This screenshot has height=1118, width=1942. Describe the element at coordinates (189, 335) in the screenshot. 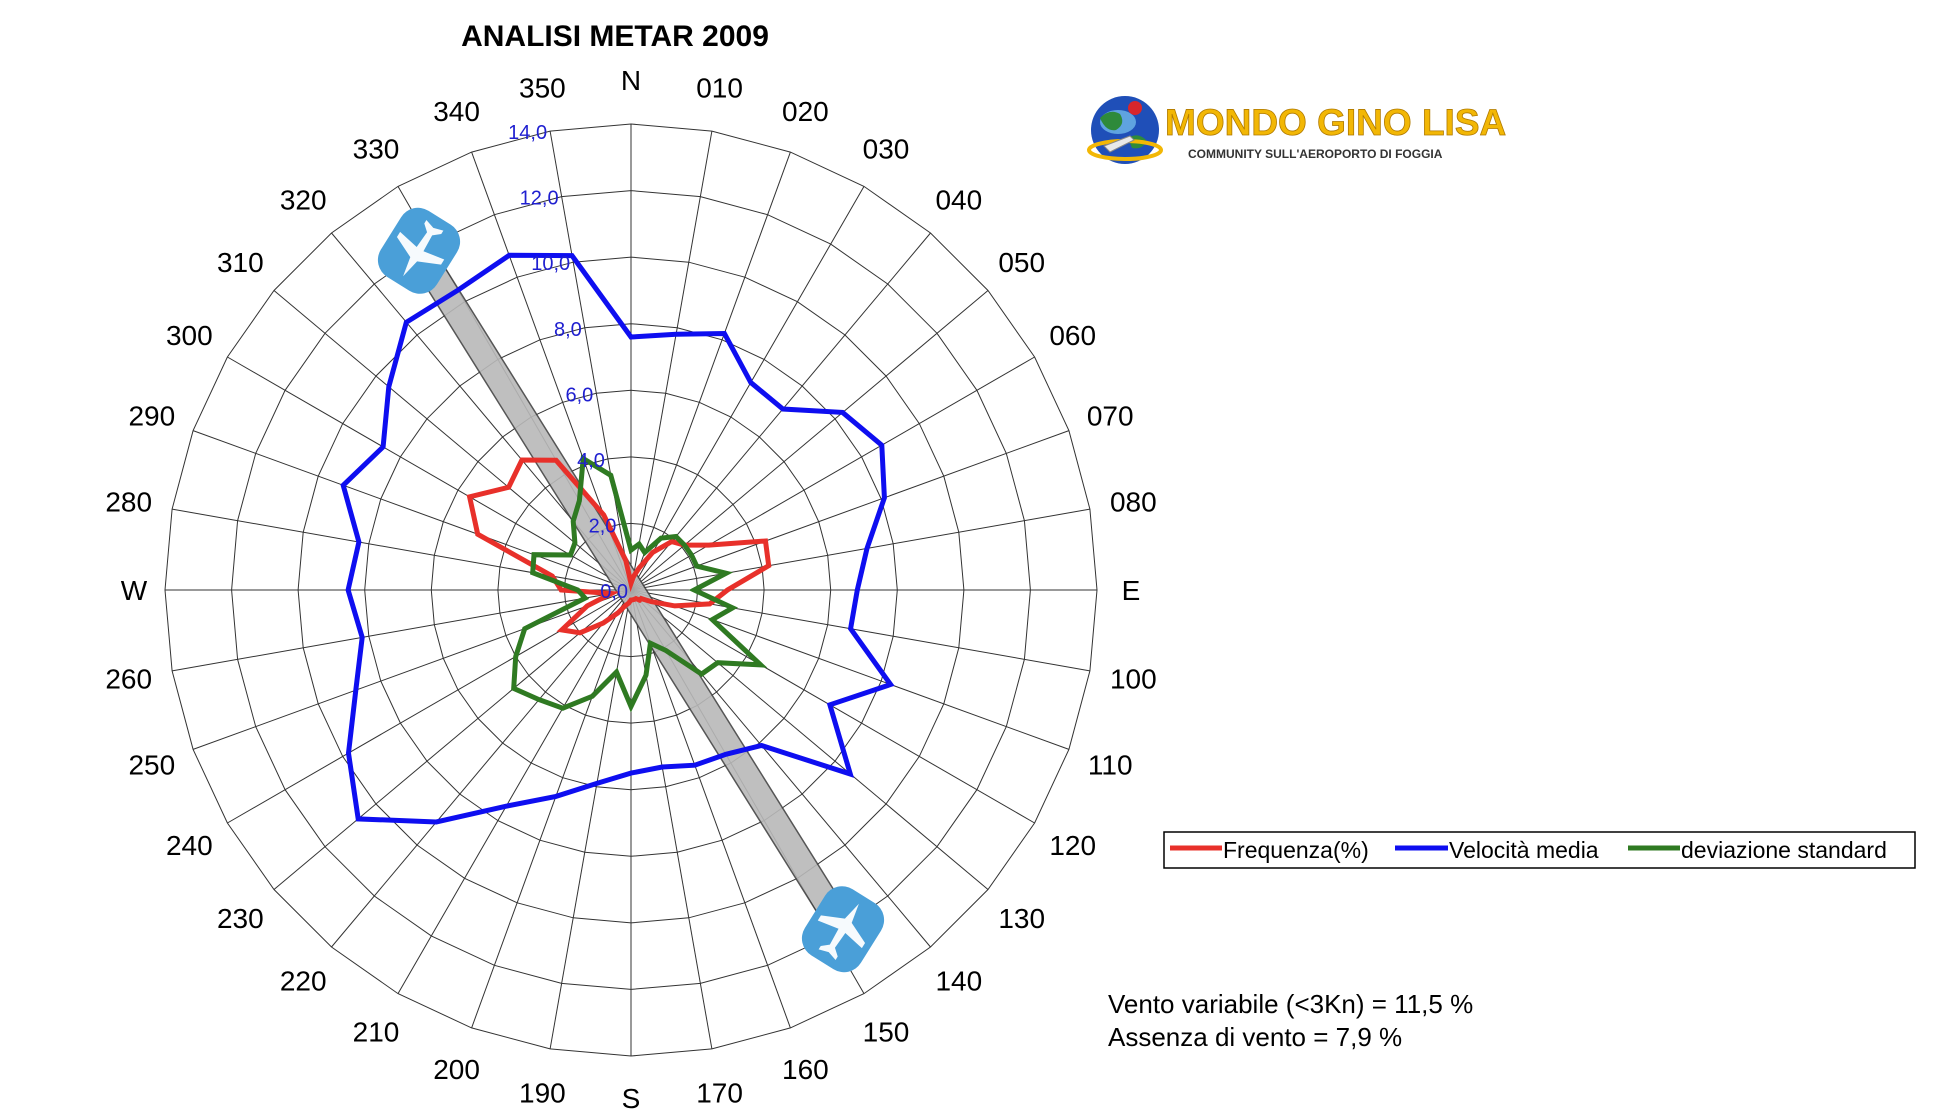

I see `direction-label: 300` at that location.